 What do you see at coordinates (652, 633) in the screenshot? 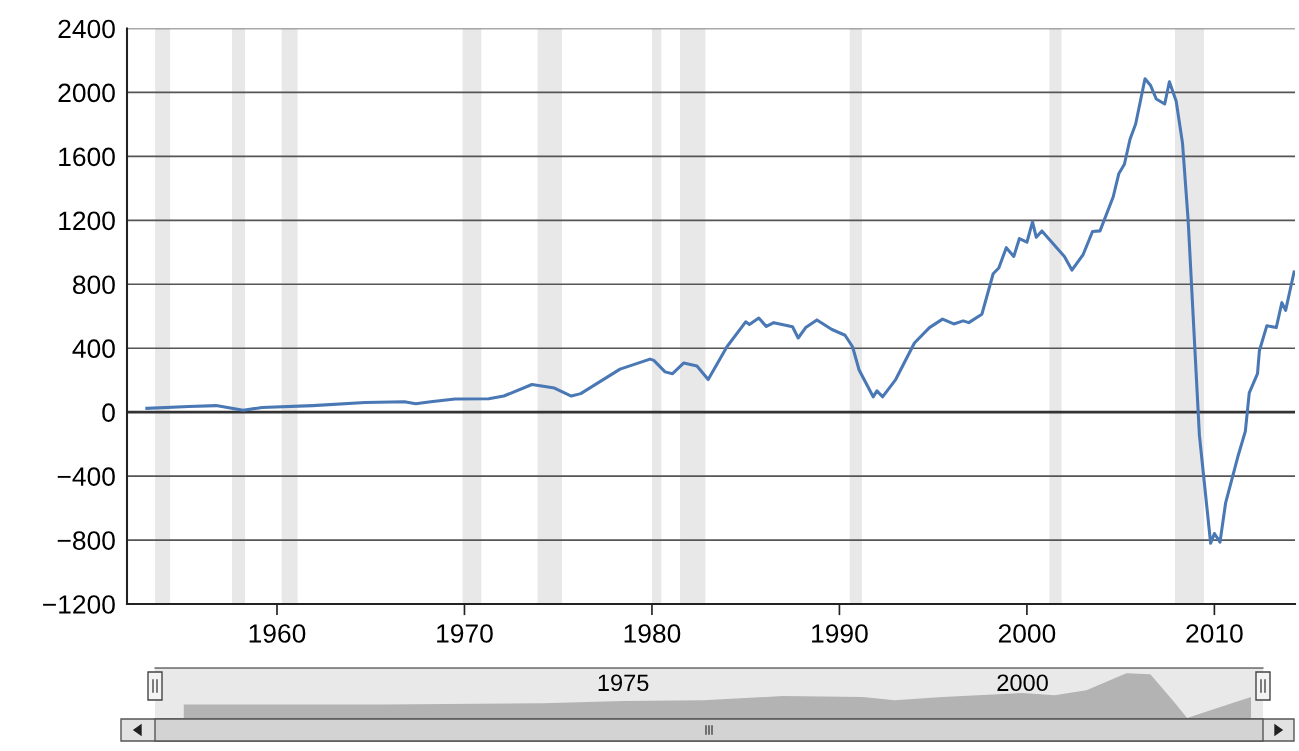
I see `x-tick-label: 1980` at bounding box center [652, 633].